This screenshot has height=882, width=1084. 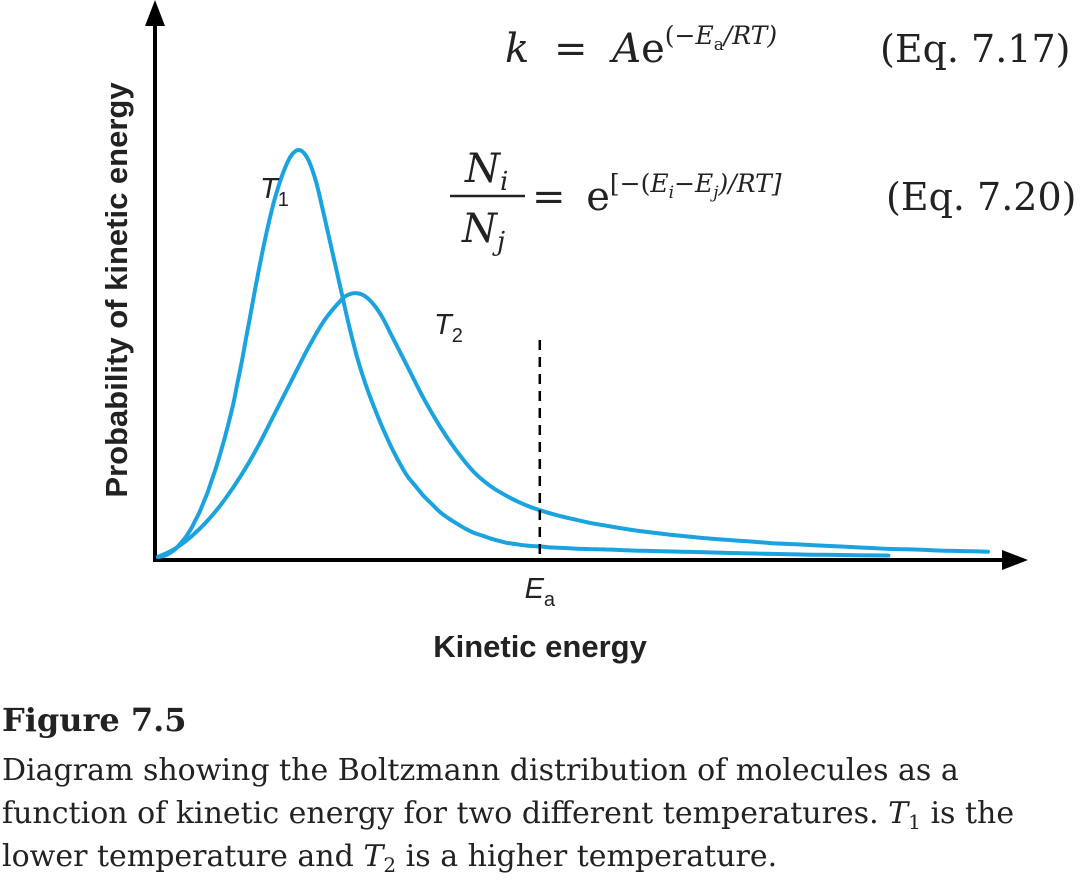 I want to click on svg-text: Ni, so click(x=486, y=171).